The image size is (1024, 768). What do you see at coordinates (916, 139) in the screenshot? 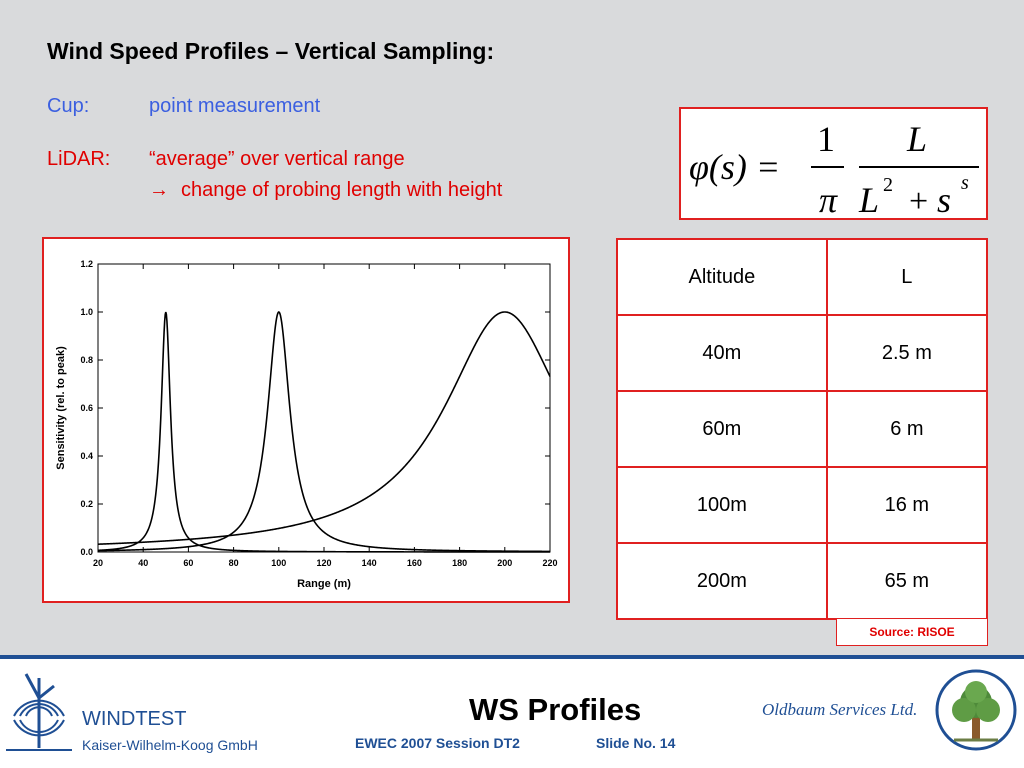
I see `formula-numerator-right: L` at bounding box center [916, 139].